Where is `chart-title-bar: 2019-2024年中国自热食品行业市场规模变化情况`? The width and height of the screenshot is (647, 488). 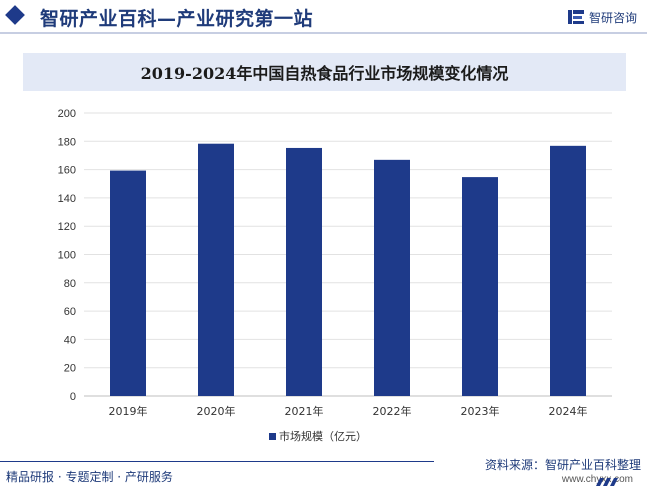 chart-title-bar: 2019-2024年中国自热食品行业市场规模变化情况 is located at coordinates (324, 72).